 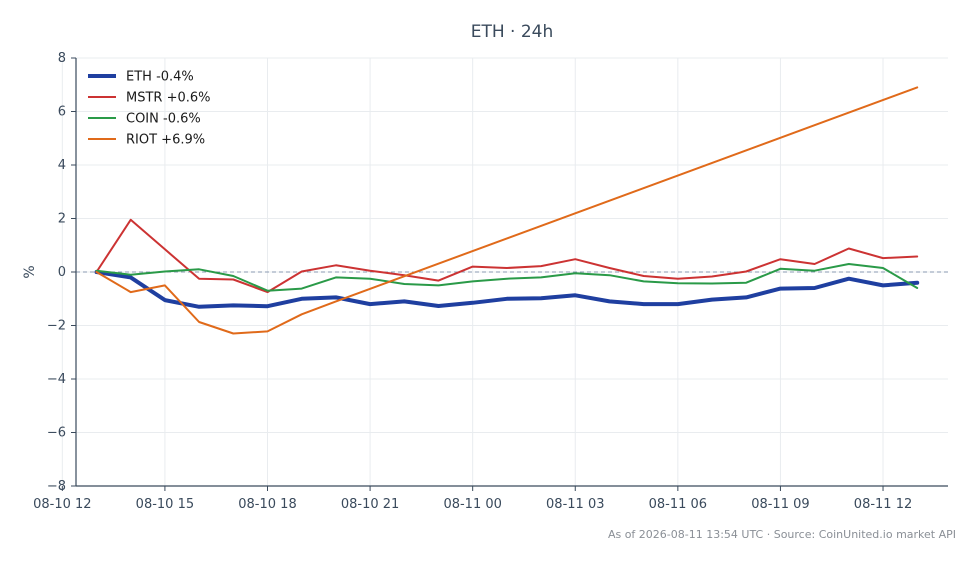 I want to click on legend-label: ETH -0.4%, so click(x=160, y=77).